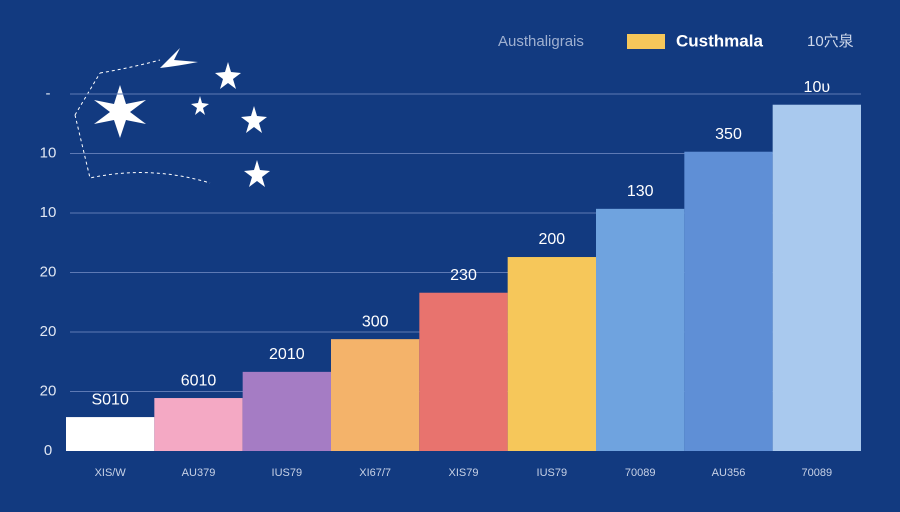 The width and height of the screenshot is (900, 512). What do you see at coordinates (199, 473) in the screenshot?
I see `x-tick-label: AU379` at bounding box center [199, 473].